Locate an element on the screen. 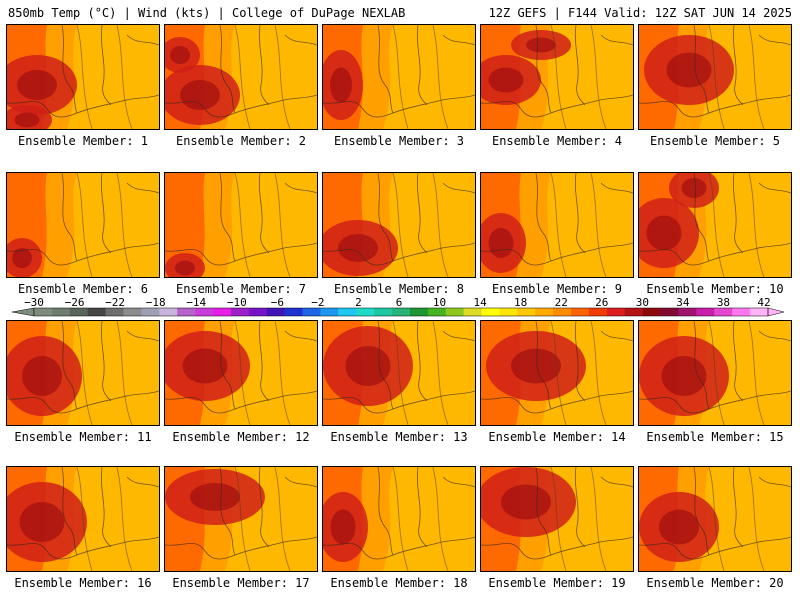 This screenshot has height=600, width=800. panel-label: Ensemble Member: 12 is located at coordinates (241, 437).